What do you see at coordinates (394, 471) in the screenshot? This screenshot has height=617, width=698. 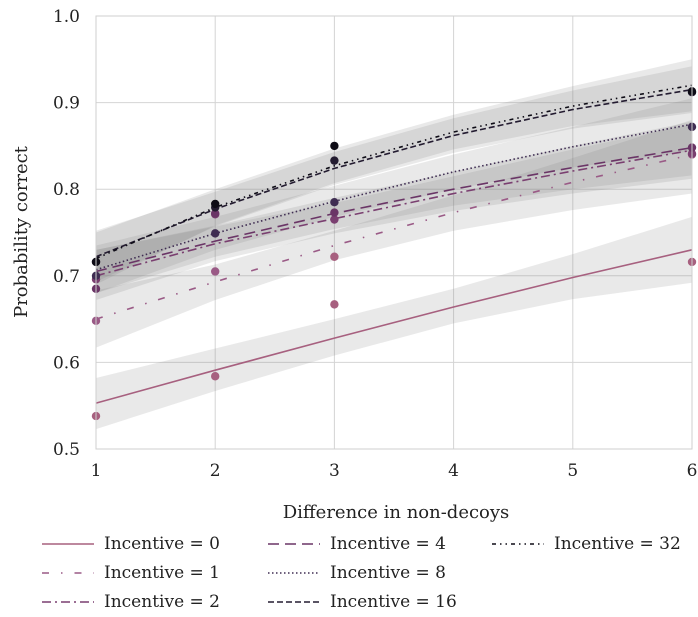 I see `x-tick-labels: 1 2 3 4 5 6` at bounding box center [394, 471].